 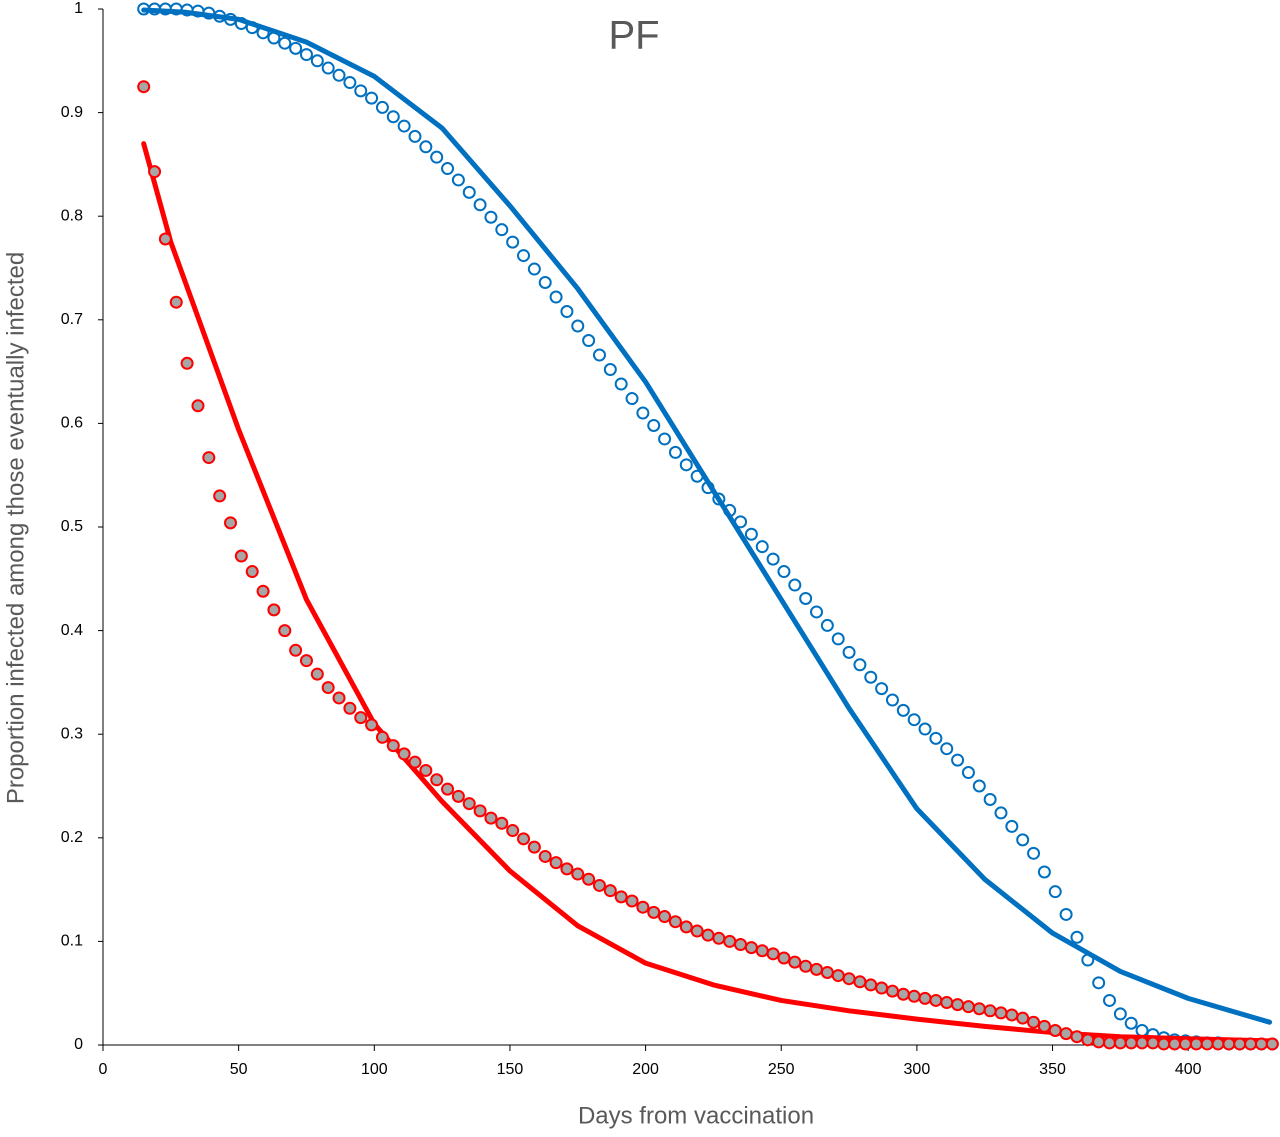 What do you see at coordinates (78, 1044) in the screenshot?
I see `y-tick-label: 0` at bounding box center [78, 1044].